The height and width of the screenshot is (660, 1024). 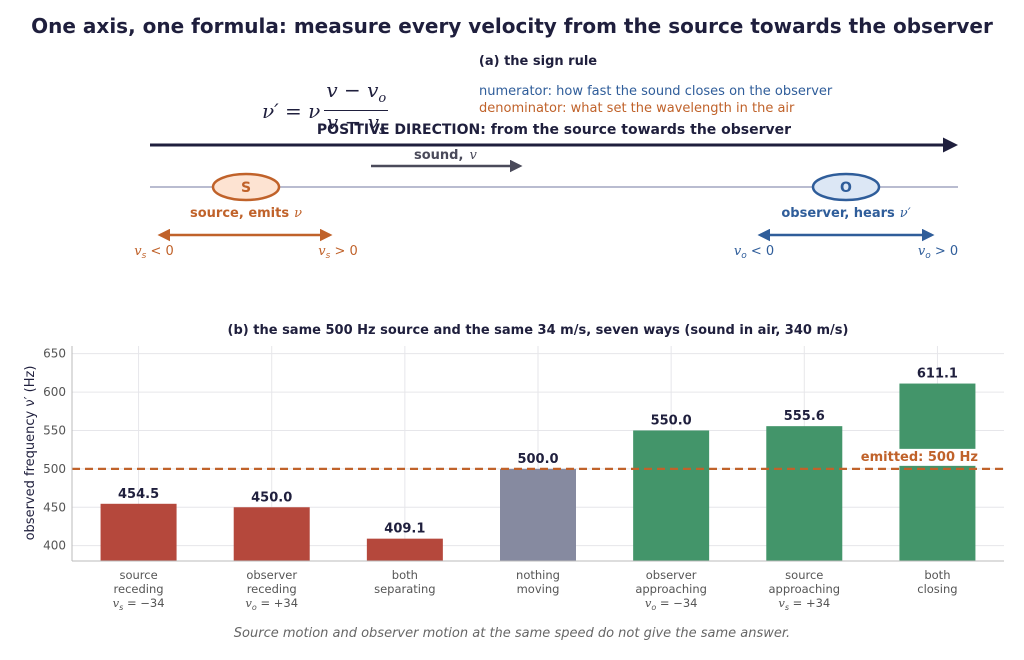 What do you see at coordinates (671, 590) in the screenshot?
I see `x-tick-label: observer approaching vo = −34` at bounding box center [671, 590].